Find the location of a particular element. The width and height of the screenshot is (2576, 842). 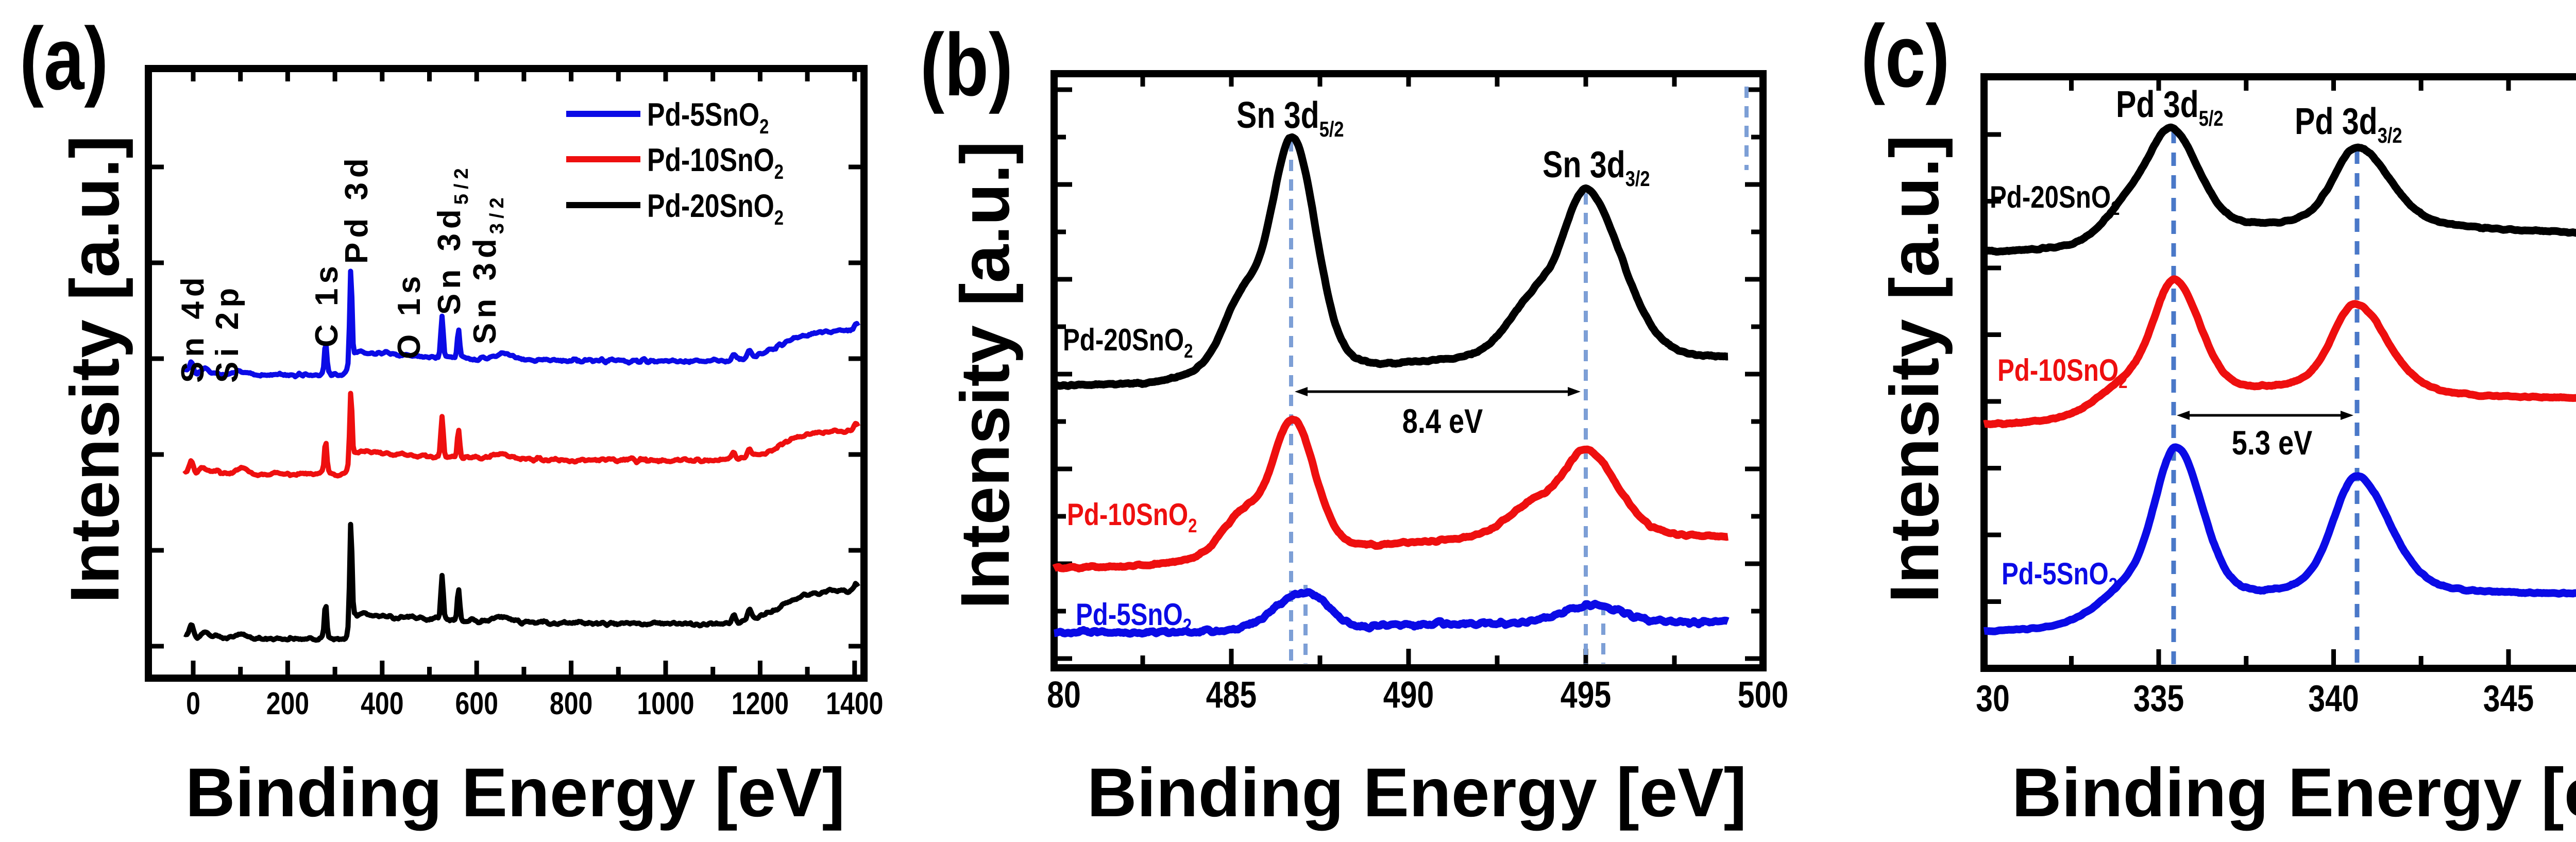

svg-text: 335 is located at coordinates (2158, 698).